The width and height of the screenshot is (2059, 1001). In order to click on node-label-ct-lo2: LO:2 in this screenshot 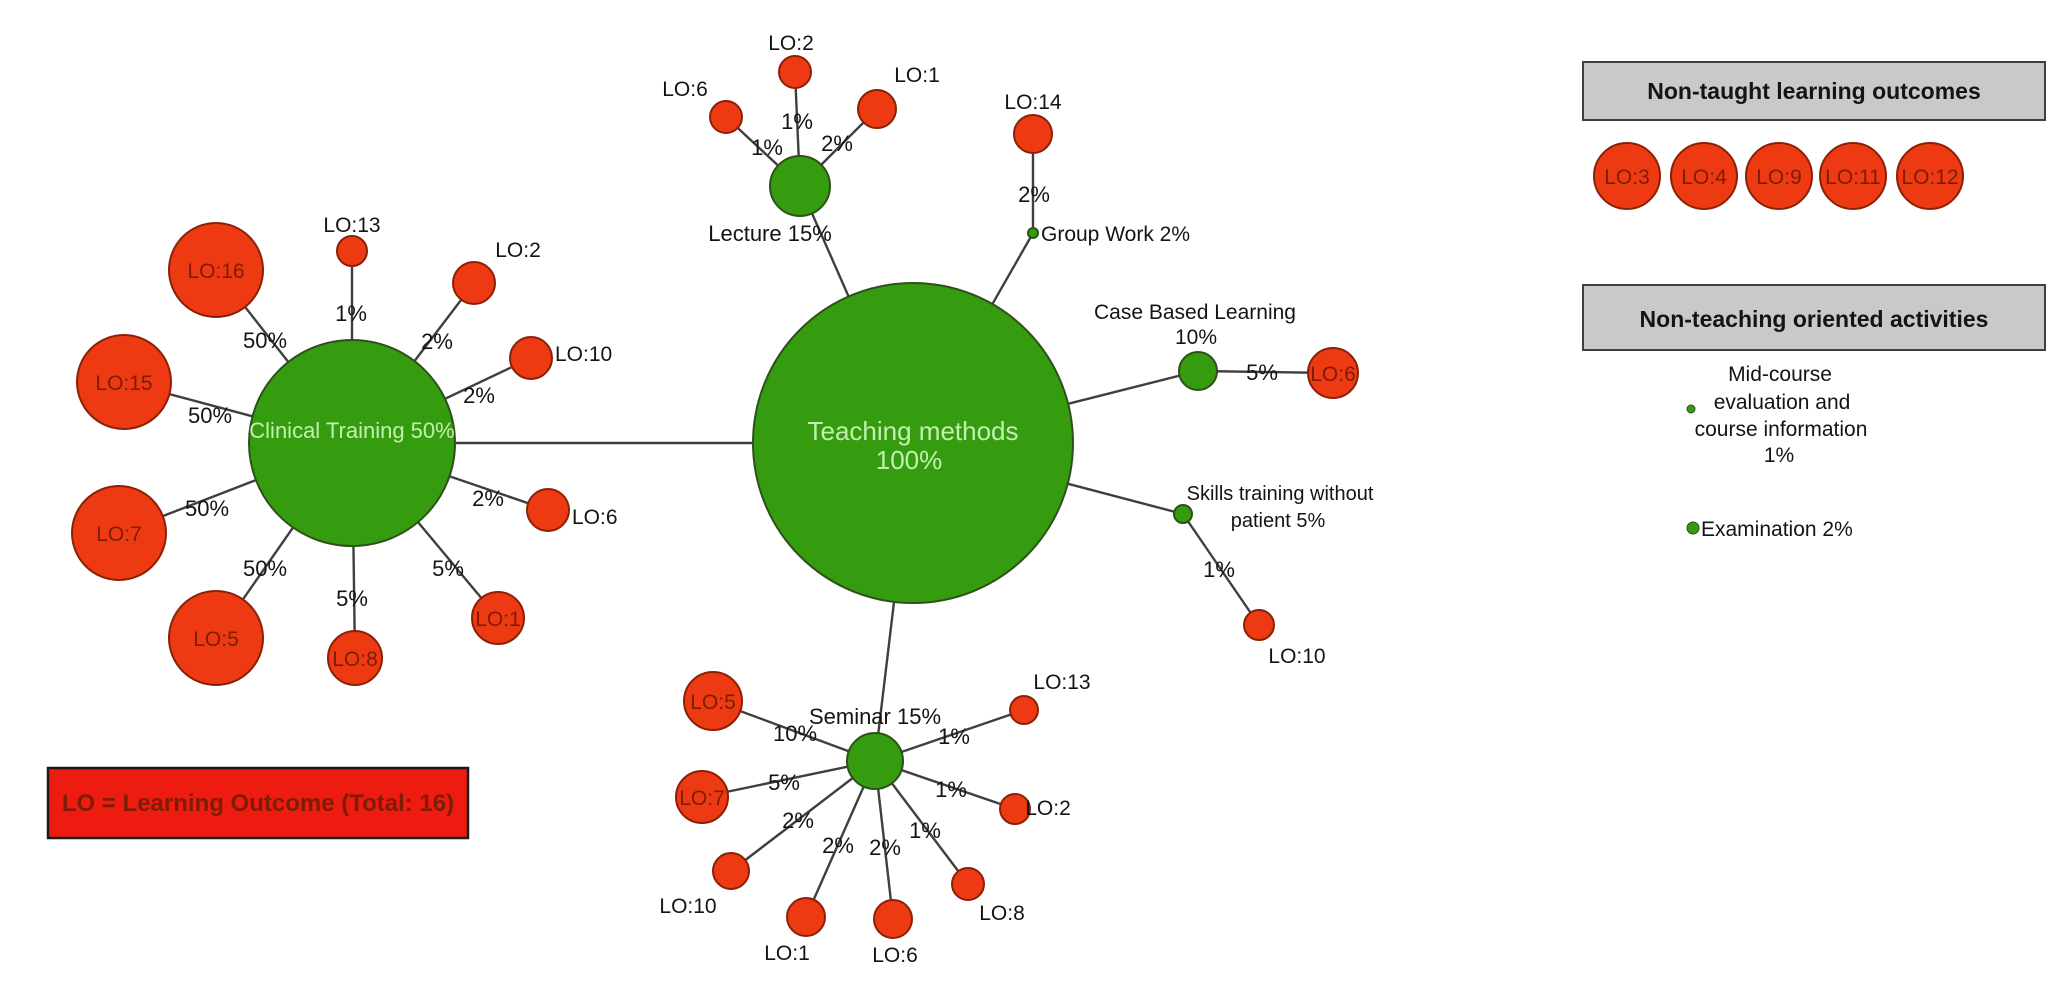, I will do `click(518, 250)`.